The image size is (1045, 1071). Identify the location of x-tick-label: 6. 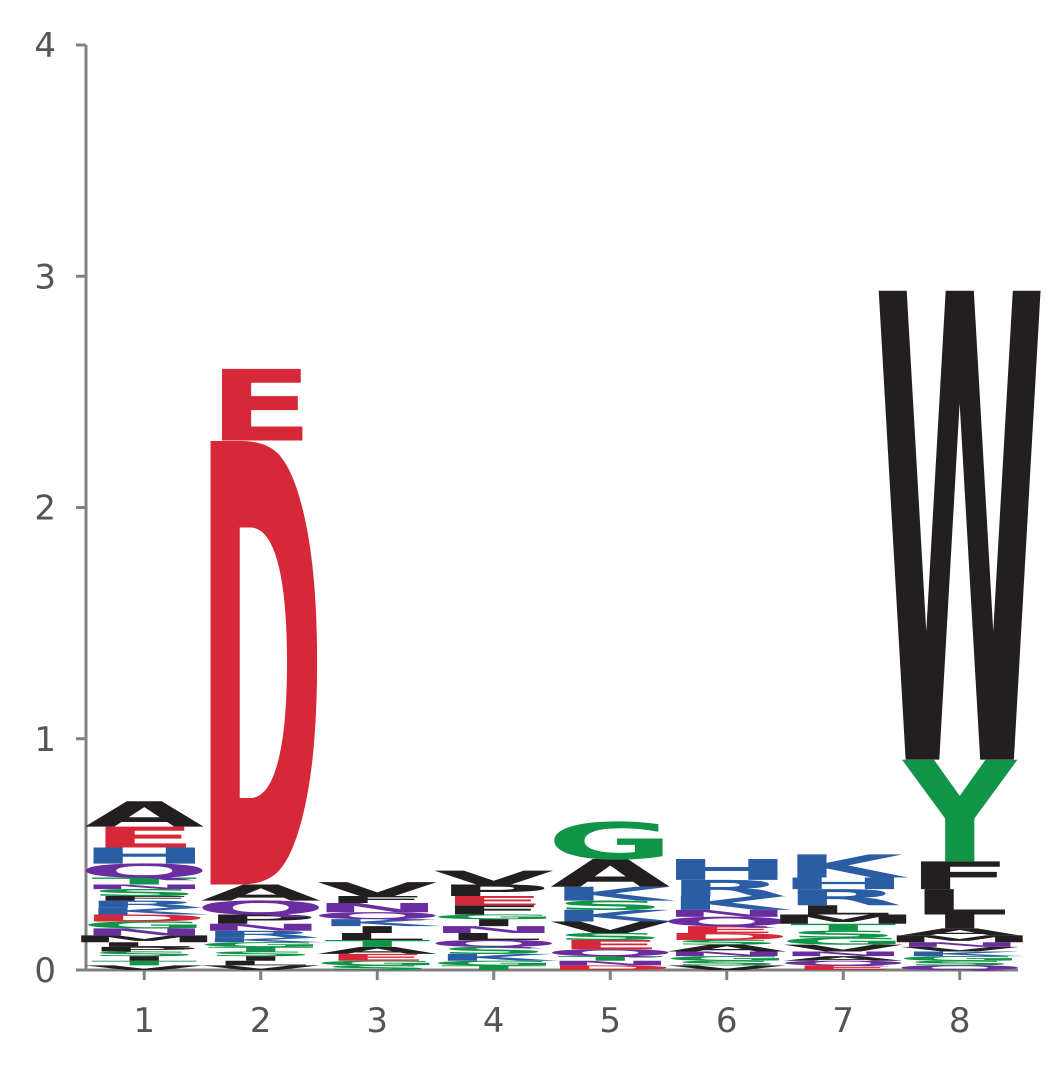
(727, 1021).